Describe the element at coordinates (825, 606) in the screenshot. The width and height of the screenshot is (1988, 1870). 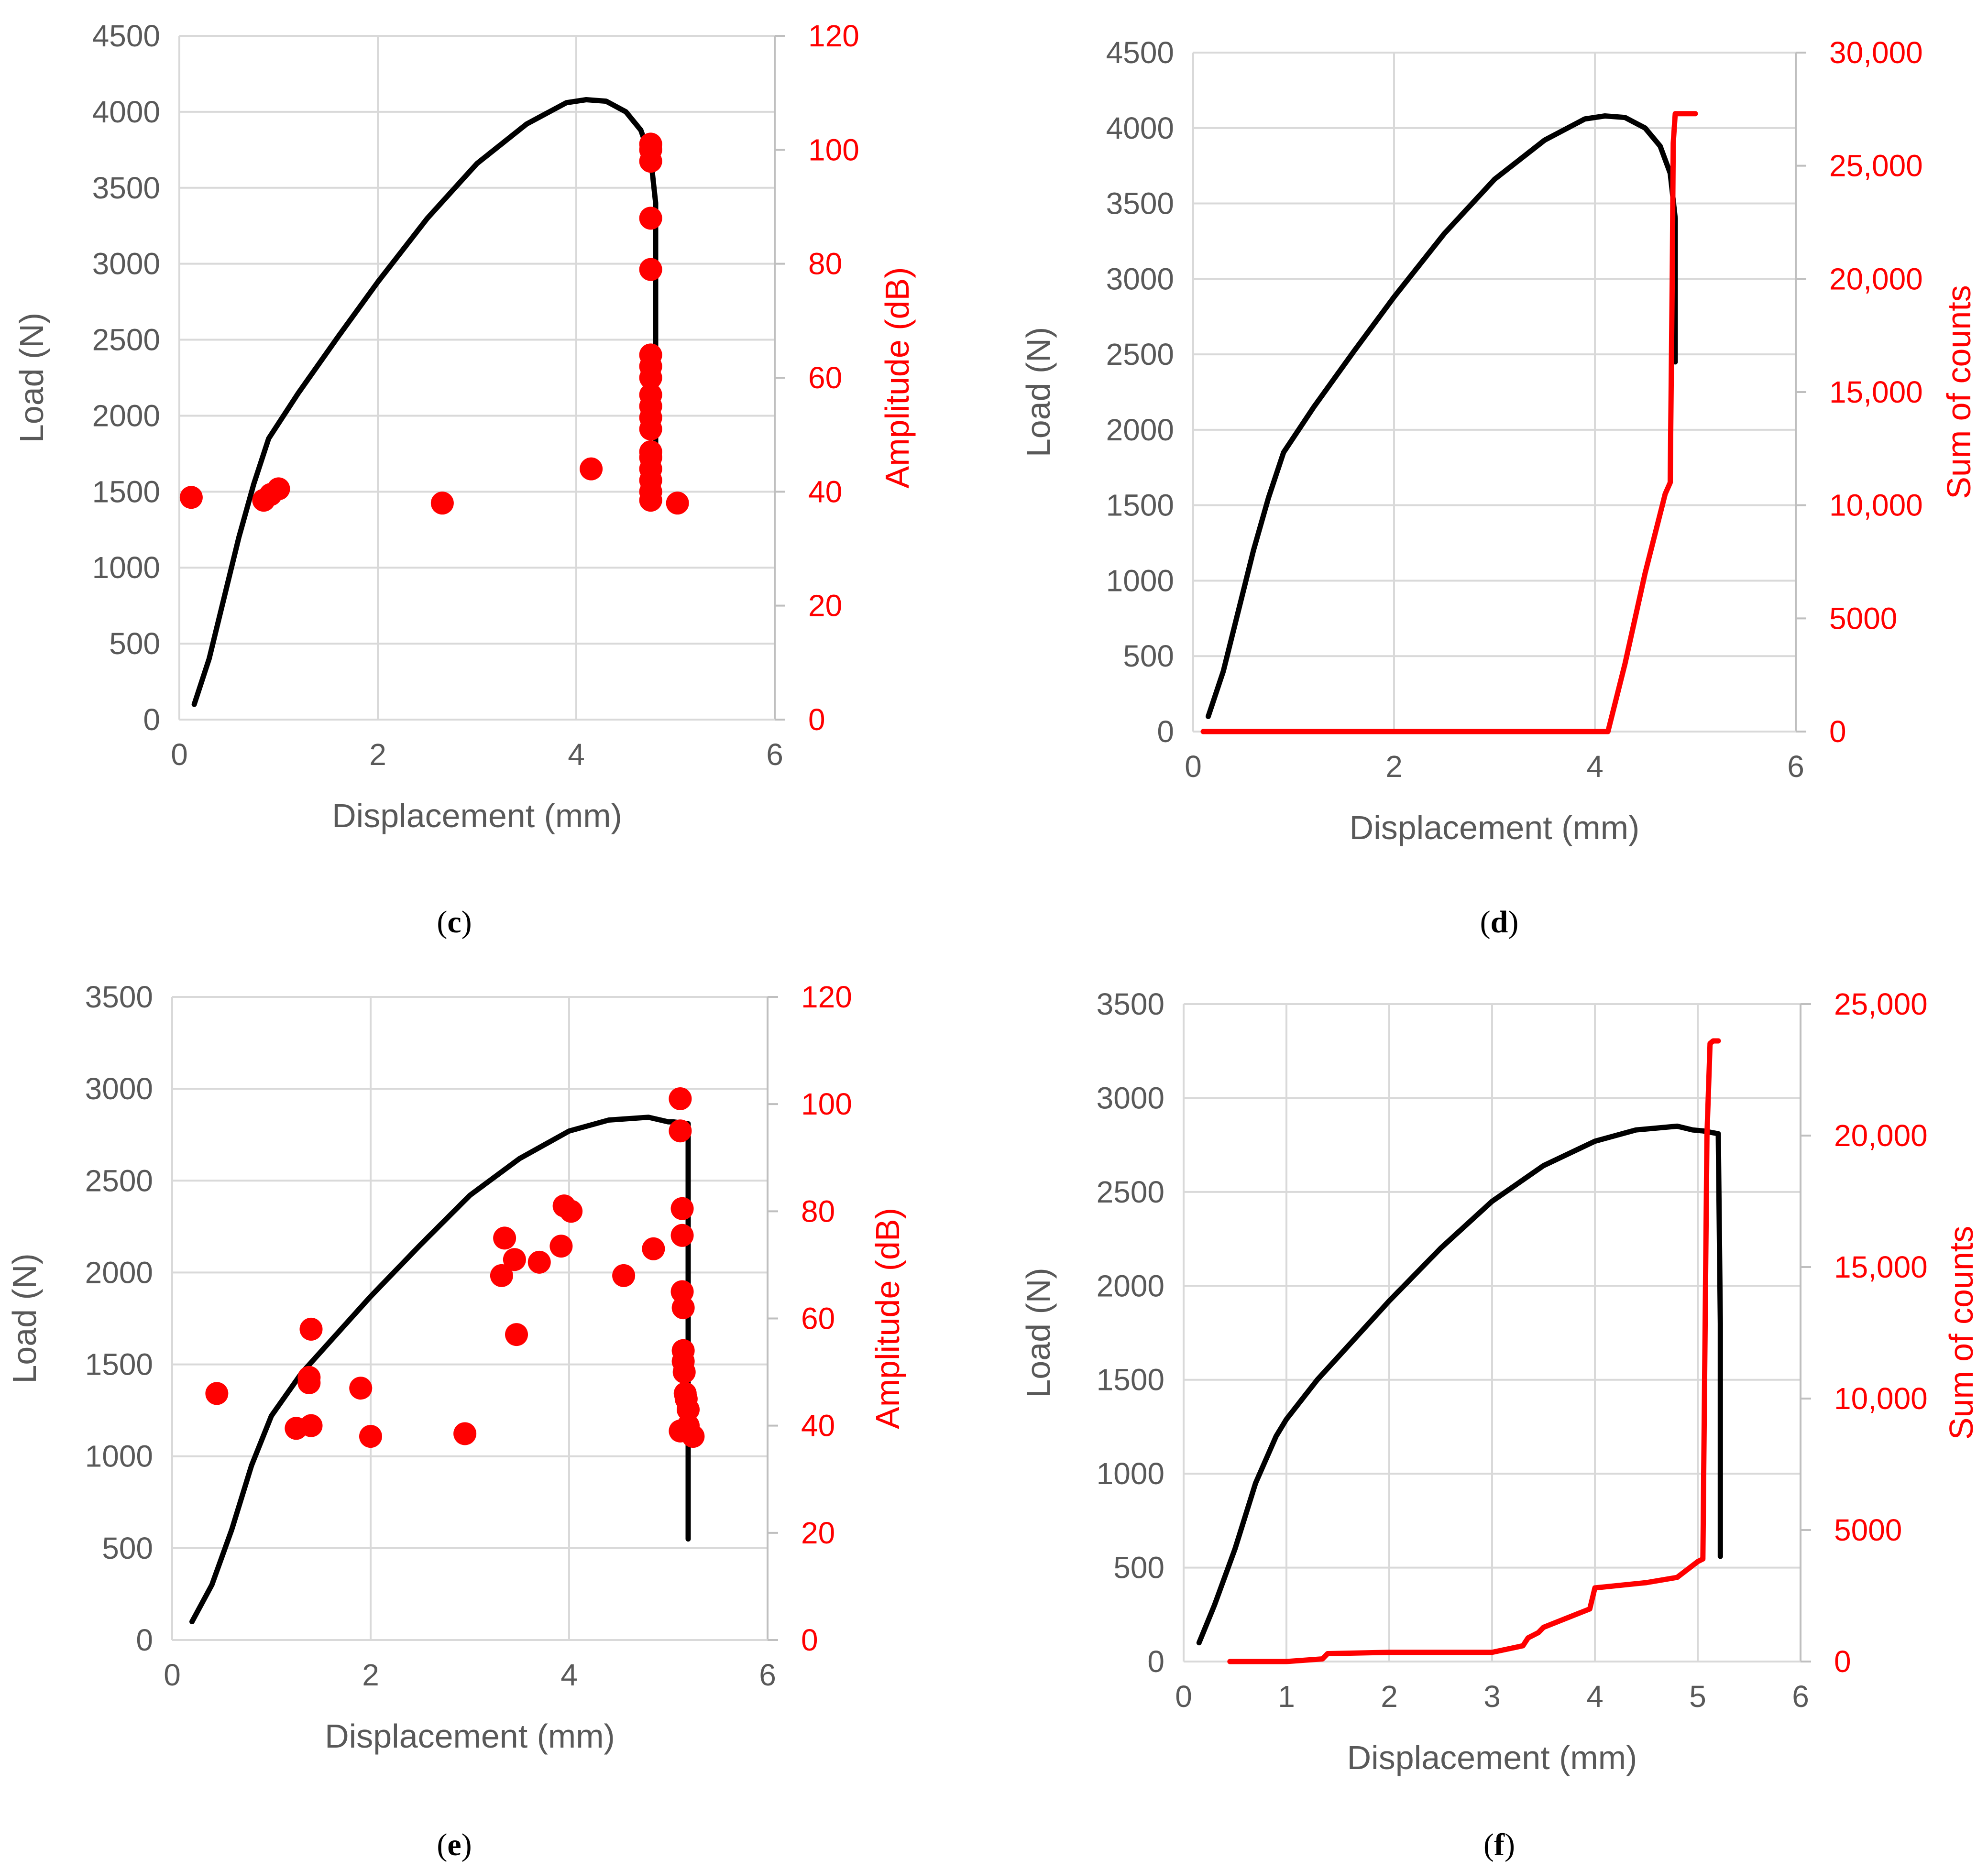
I see `y2-tick-label: 20` at that location.